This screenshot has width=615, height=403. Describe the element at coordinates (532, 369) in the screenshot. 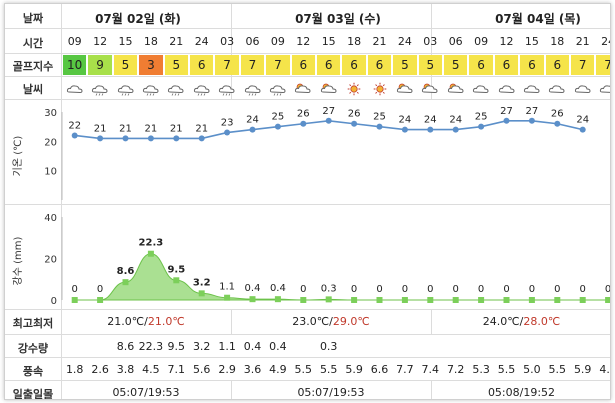

I see `wind-cell: 5.0` at that location.